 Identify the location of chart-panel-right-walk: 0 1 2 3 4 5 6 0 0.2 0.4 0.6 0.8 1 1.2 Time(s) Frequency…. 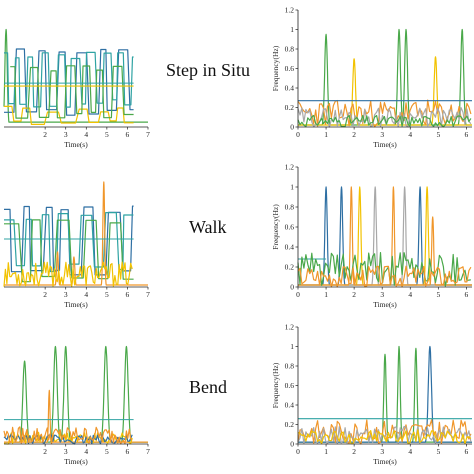
(372, 236).